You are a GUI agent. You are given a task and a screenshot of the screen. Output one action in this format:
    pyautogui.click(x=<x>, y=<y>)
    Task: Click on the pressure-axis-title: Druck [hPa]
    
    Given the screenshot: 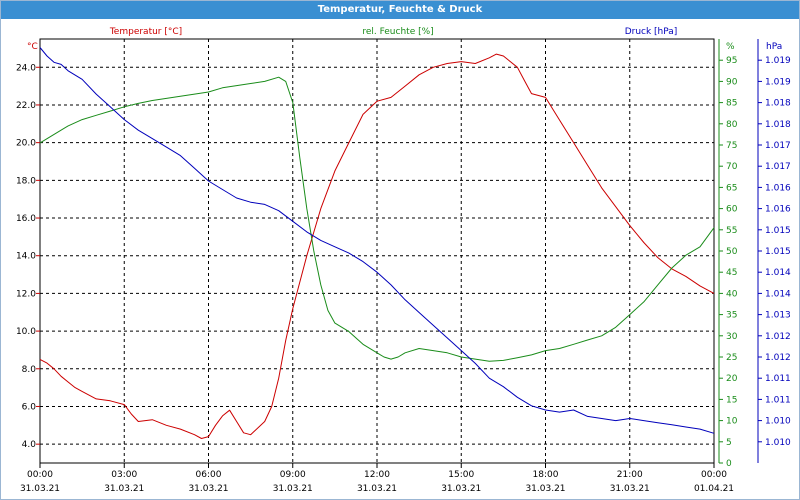 What is the action you would take?
    pyautogui.click(x=651, y=32)
    